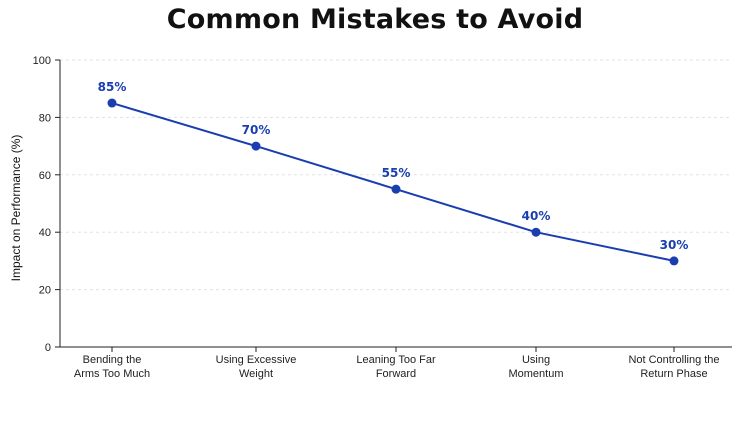 Image resolution: width=750 pixels, height=422 pixels. I want to click on data-label: 85%, so click(112, 87).